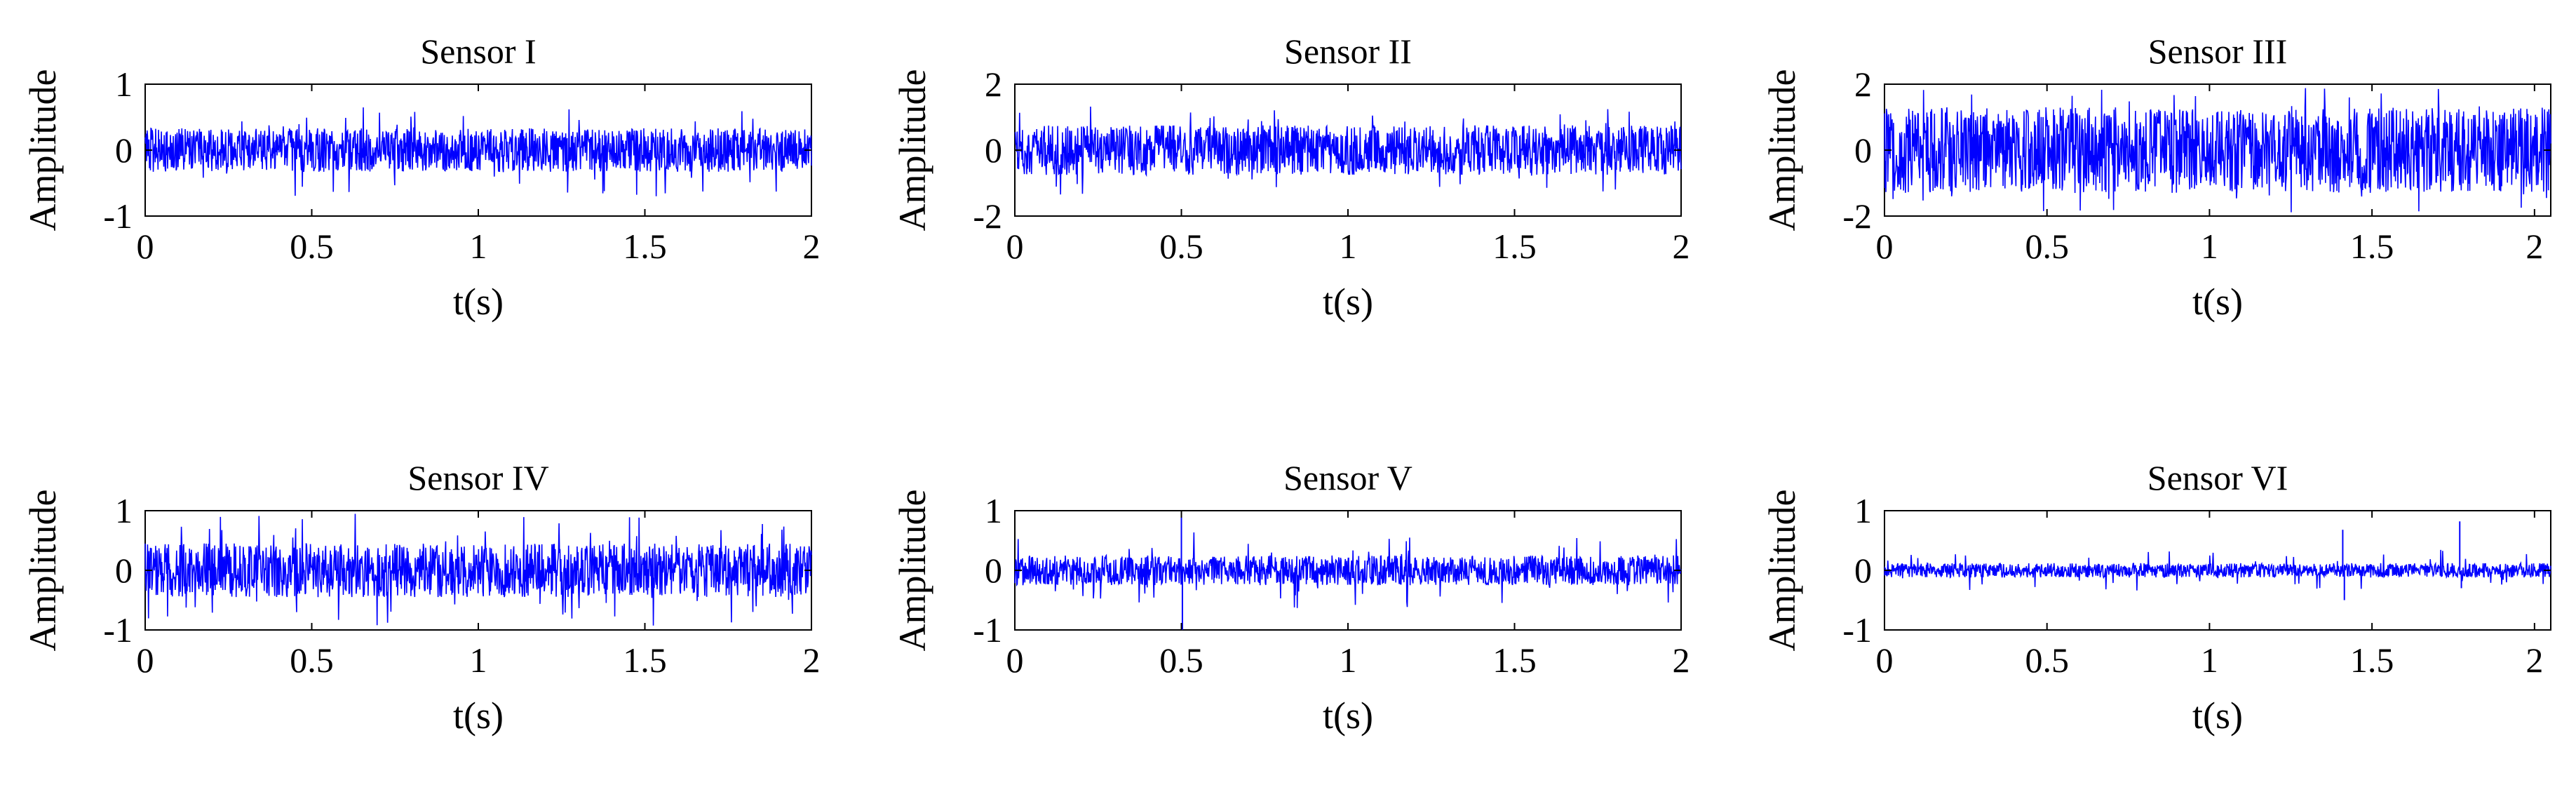 The height and width of the screenshot is (799, 2576). I want to click on subplot-title: Sensor III, so click(2218, 51).